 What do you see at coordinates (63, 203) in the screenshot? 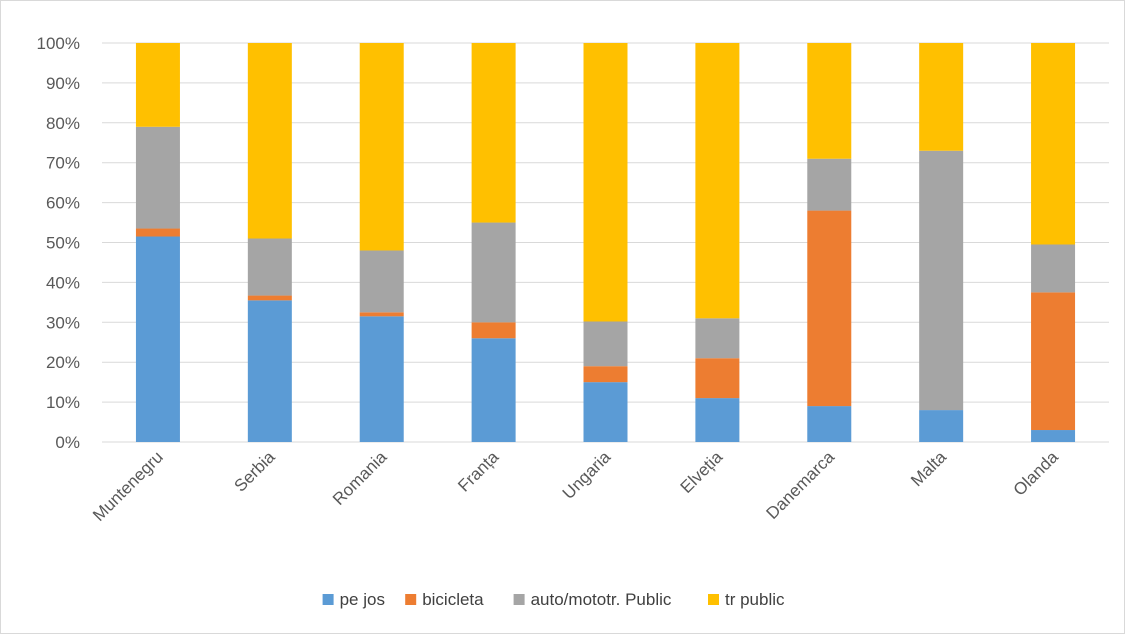
I see `y-tick-label: 60%` at bounding box center [63, 203].